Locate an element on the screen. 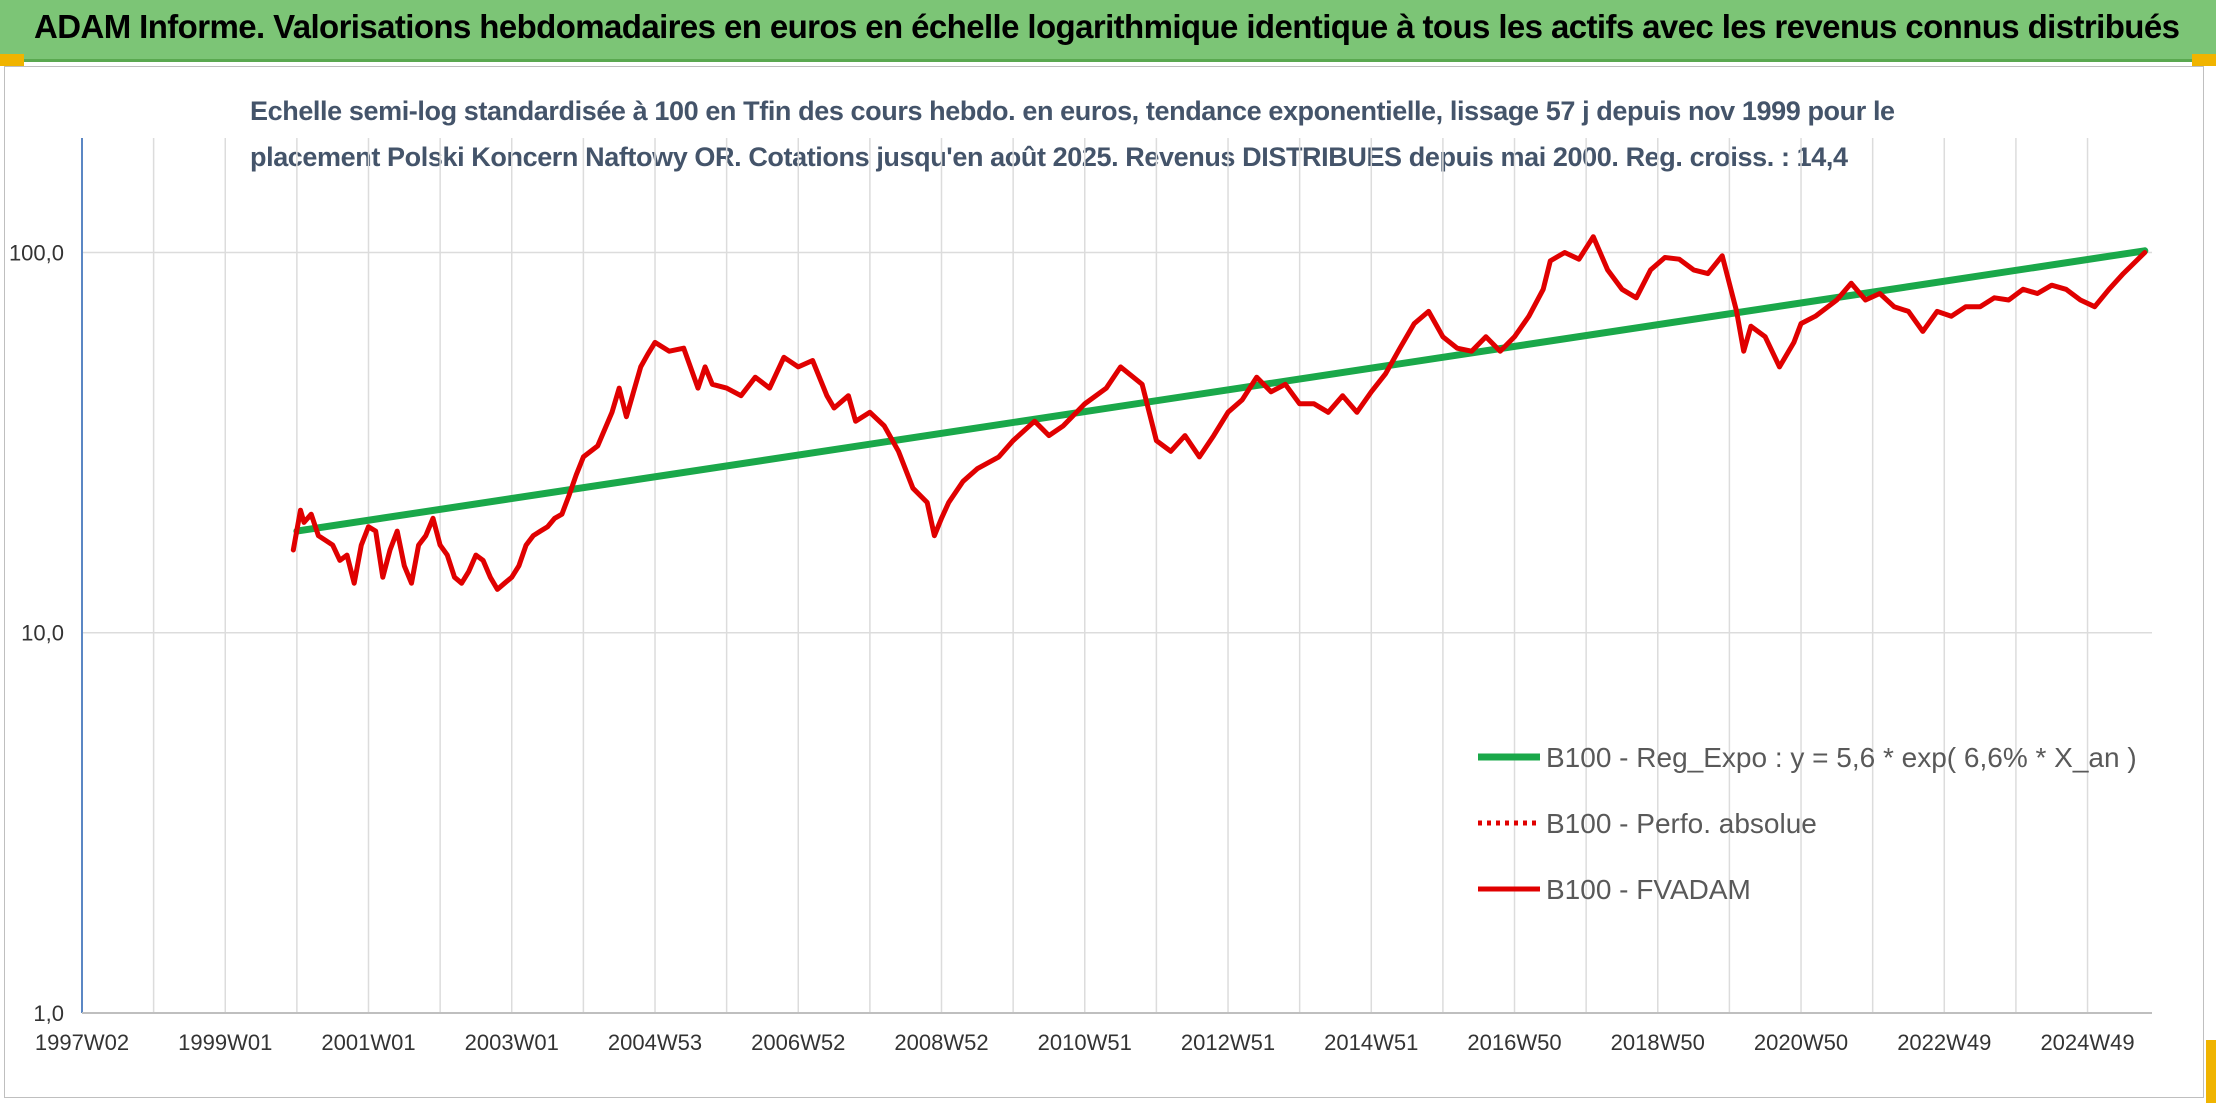 The image size is (2216, 1103). x-tick-label: 2008W52 is located at coordinates (941, 1042).